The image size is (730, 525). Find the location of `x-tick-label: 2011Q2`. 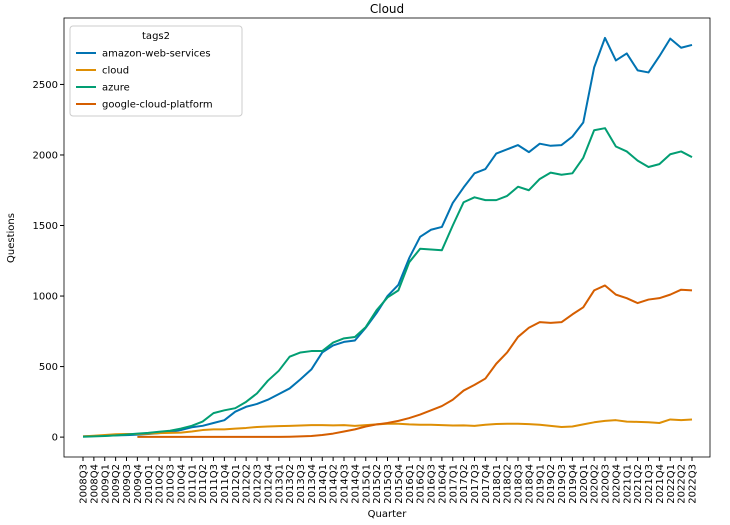

x-tick-label: 2011Q2 is located at coordinates (203, 484).